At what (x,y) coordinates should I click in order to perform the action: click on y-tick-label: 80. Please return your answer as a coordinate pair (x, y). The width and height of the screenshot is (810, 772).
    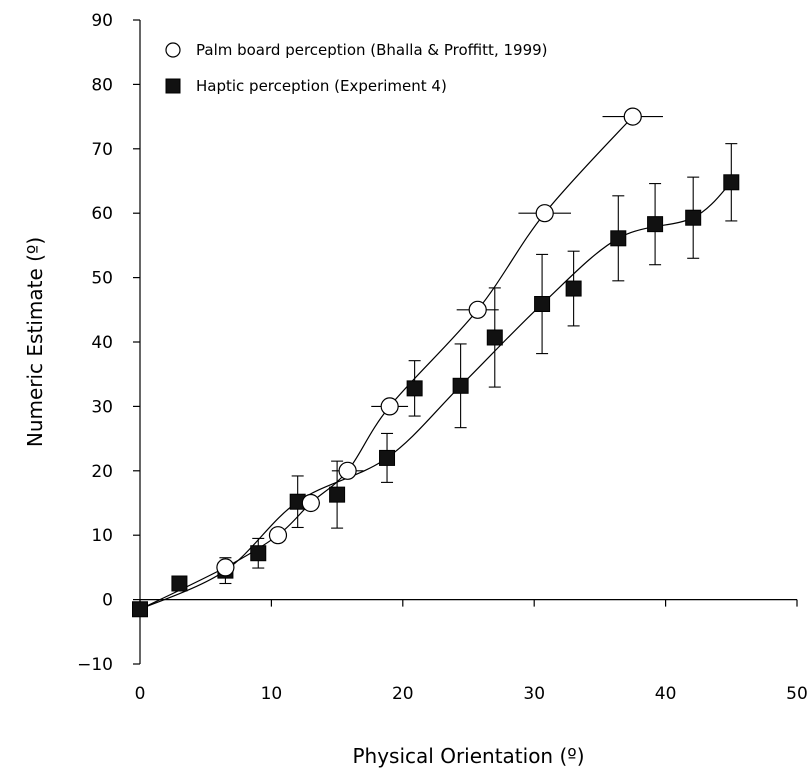
    Looking at the image, I should click on (102, 85).